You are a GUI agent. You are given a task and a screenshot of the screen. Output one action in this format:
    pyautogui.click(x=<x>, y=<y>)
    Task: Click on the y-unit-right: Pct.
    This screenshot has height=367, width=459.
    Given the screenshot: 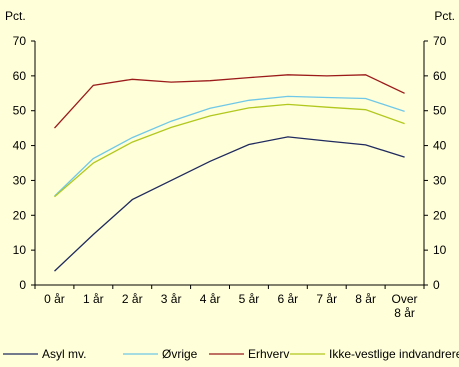 What is the action you would take?
    pyautogui.click(x=444, y=16)
    